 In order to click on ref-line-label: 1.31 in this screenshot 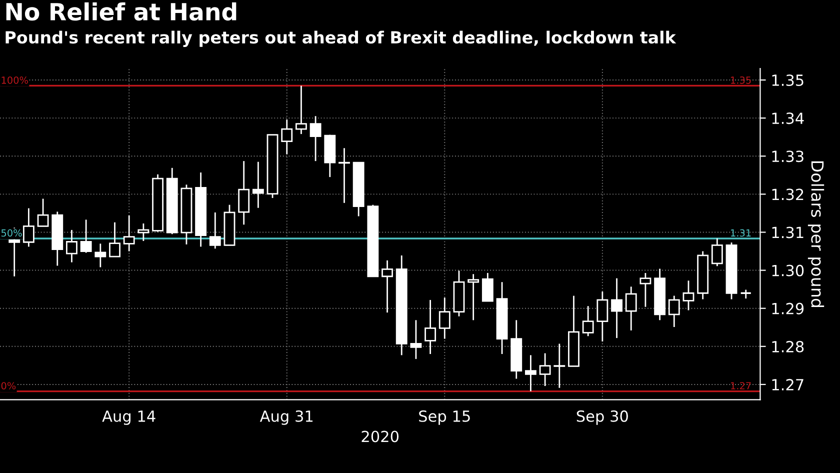, I will do `click(741, 233)`.